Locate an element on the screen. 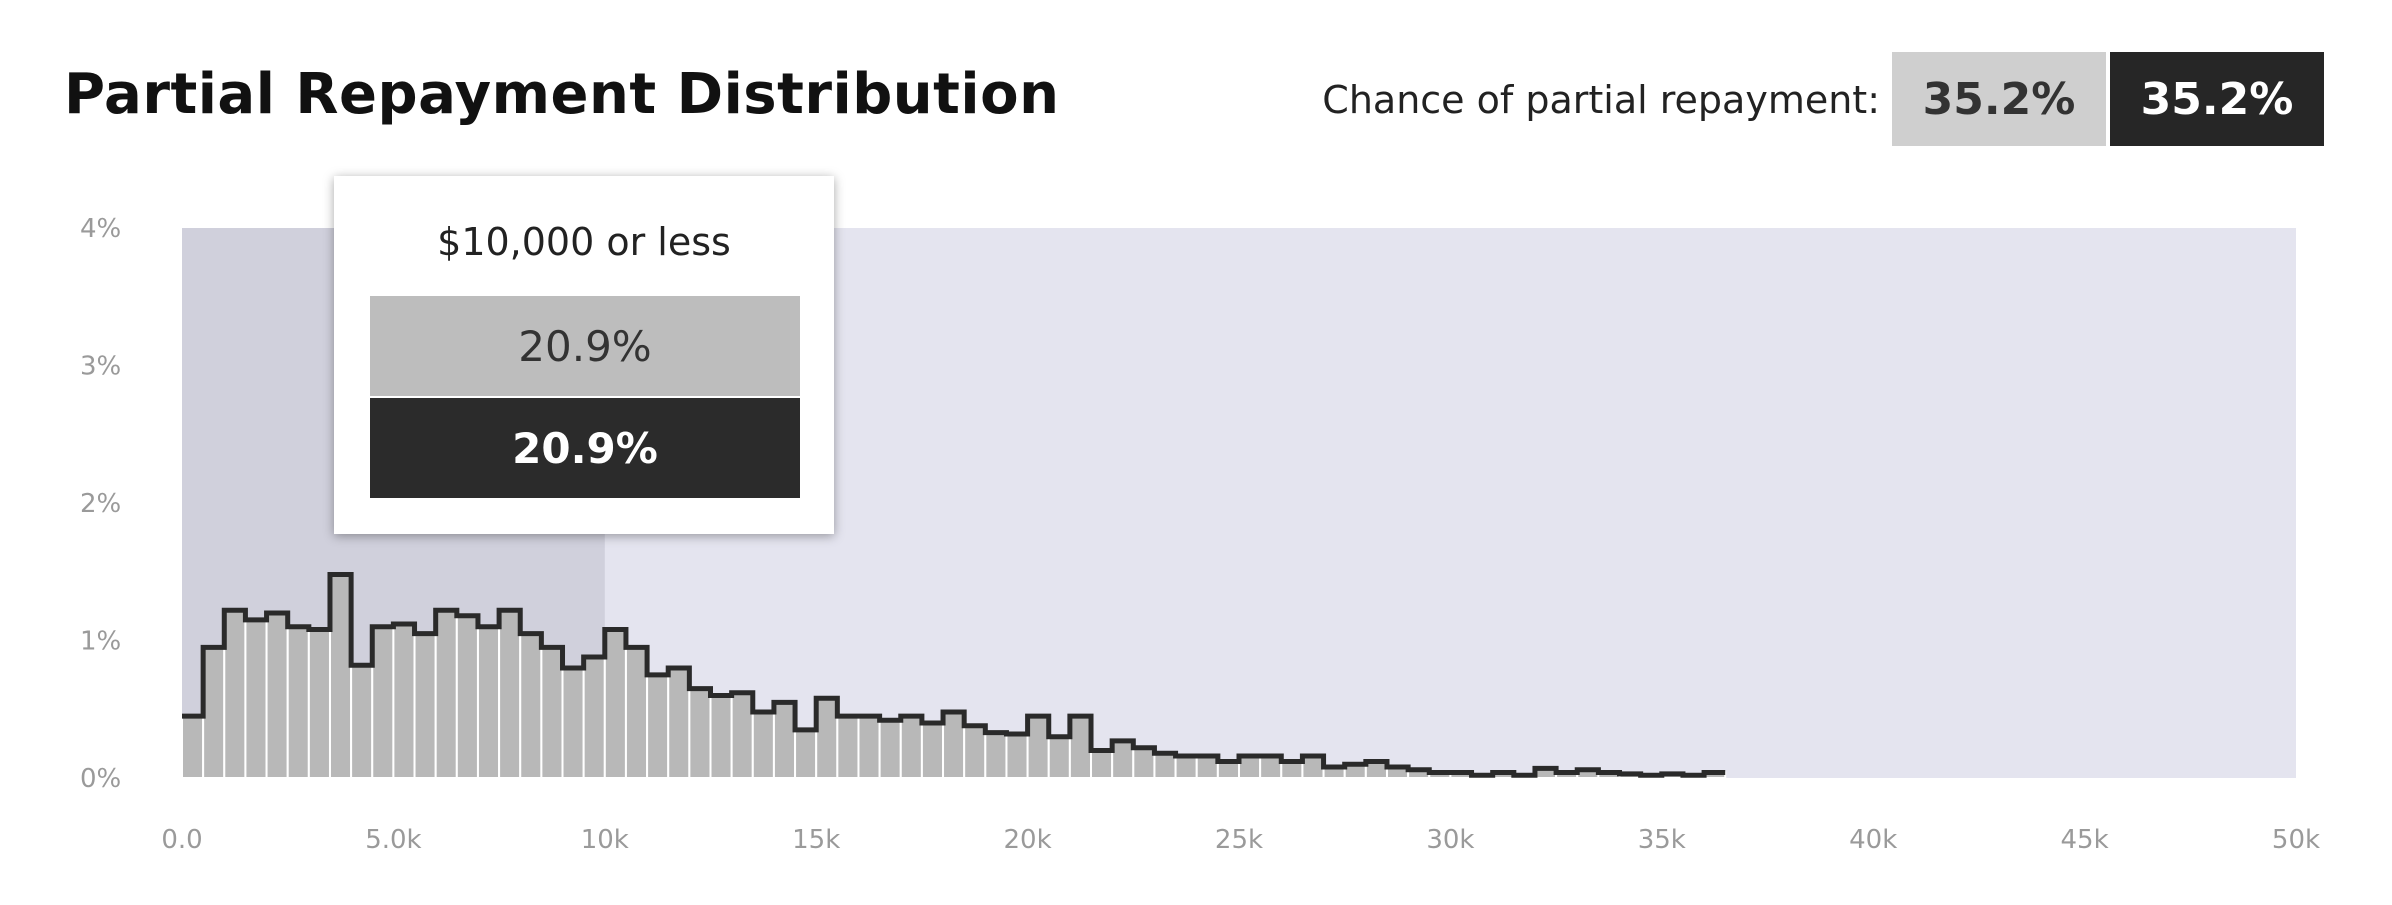  chance-value-light: 35.2% is located at coordinates (1999, 99).